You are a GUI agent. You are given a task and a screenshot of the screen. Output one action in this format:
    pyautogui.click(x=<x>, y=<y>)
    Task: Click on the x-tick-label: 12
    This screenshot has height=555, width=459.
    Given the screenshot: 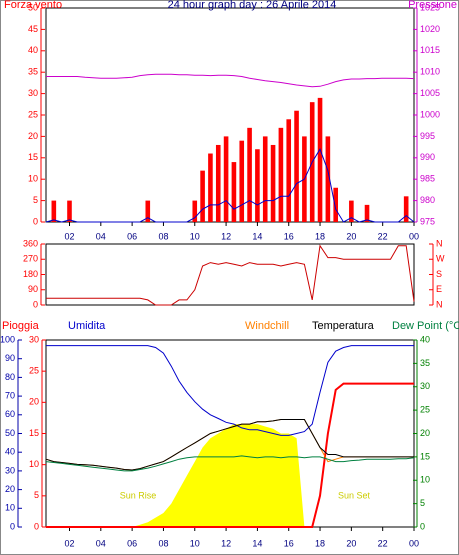 What is the action you would take?
    pyautogui.click(x=226, y=236)
    